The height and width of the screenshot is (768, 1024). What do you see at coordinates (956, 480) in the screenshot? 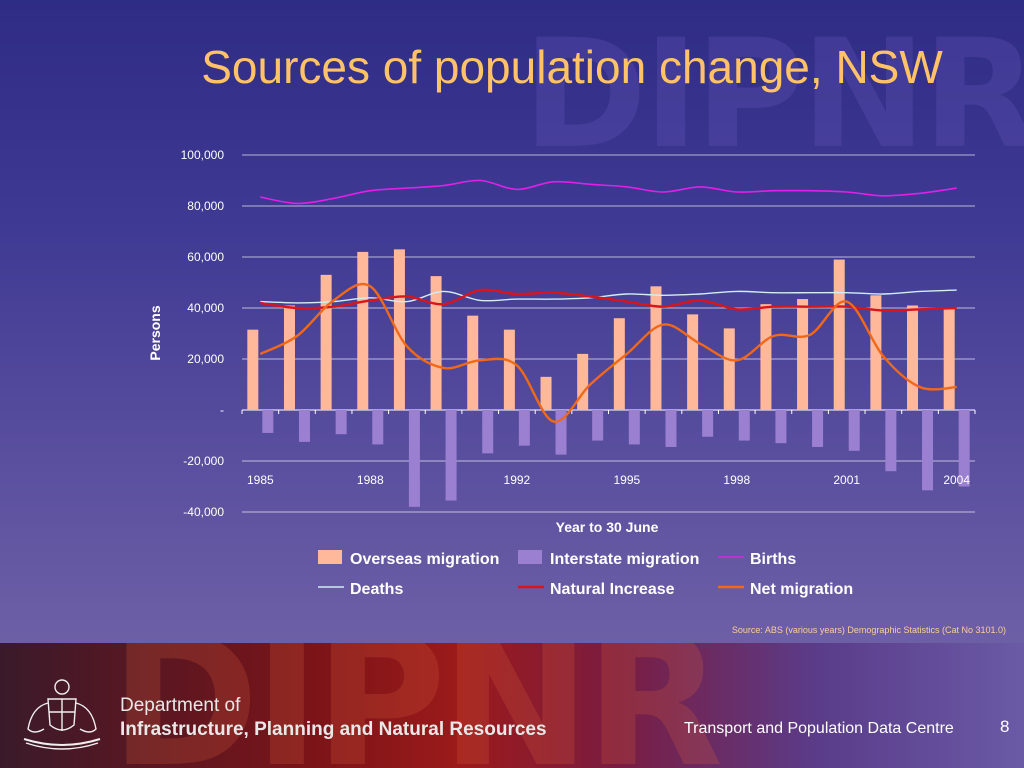
I see `x-tick-label: 2004` at bounding box center [956, 480].